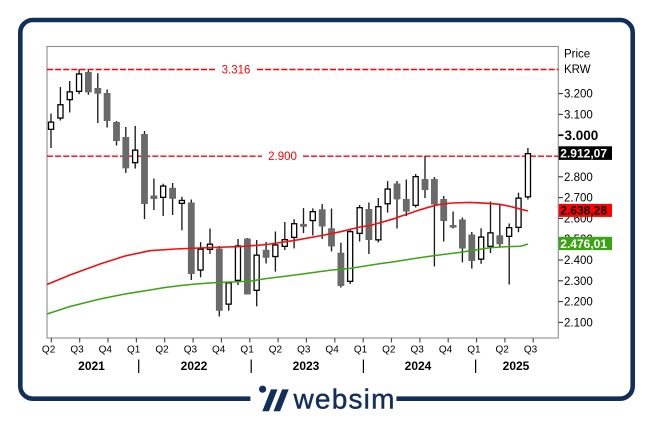  Describe the element at coordinates (577, 70) in the screenshot. I see `svg-text: KRW` at that location.